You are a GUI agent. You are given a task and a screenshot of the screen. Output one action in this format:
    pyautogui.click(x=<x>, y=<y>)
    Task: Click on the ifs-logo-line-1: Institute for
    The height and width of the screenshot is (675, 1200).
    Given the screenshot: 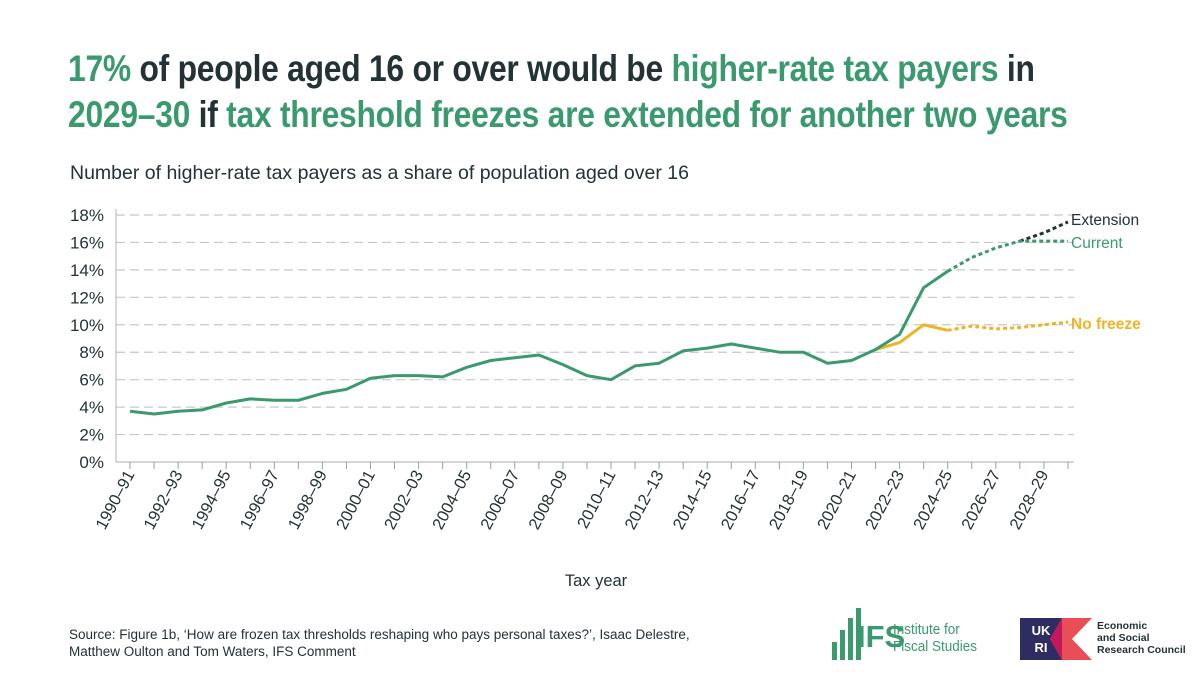 What is the action you would take?
    pyautogui.click(x=926, y=629)
    